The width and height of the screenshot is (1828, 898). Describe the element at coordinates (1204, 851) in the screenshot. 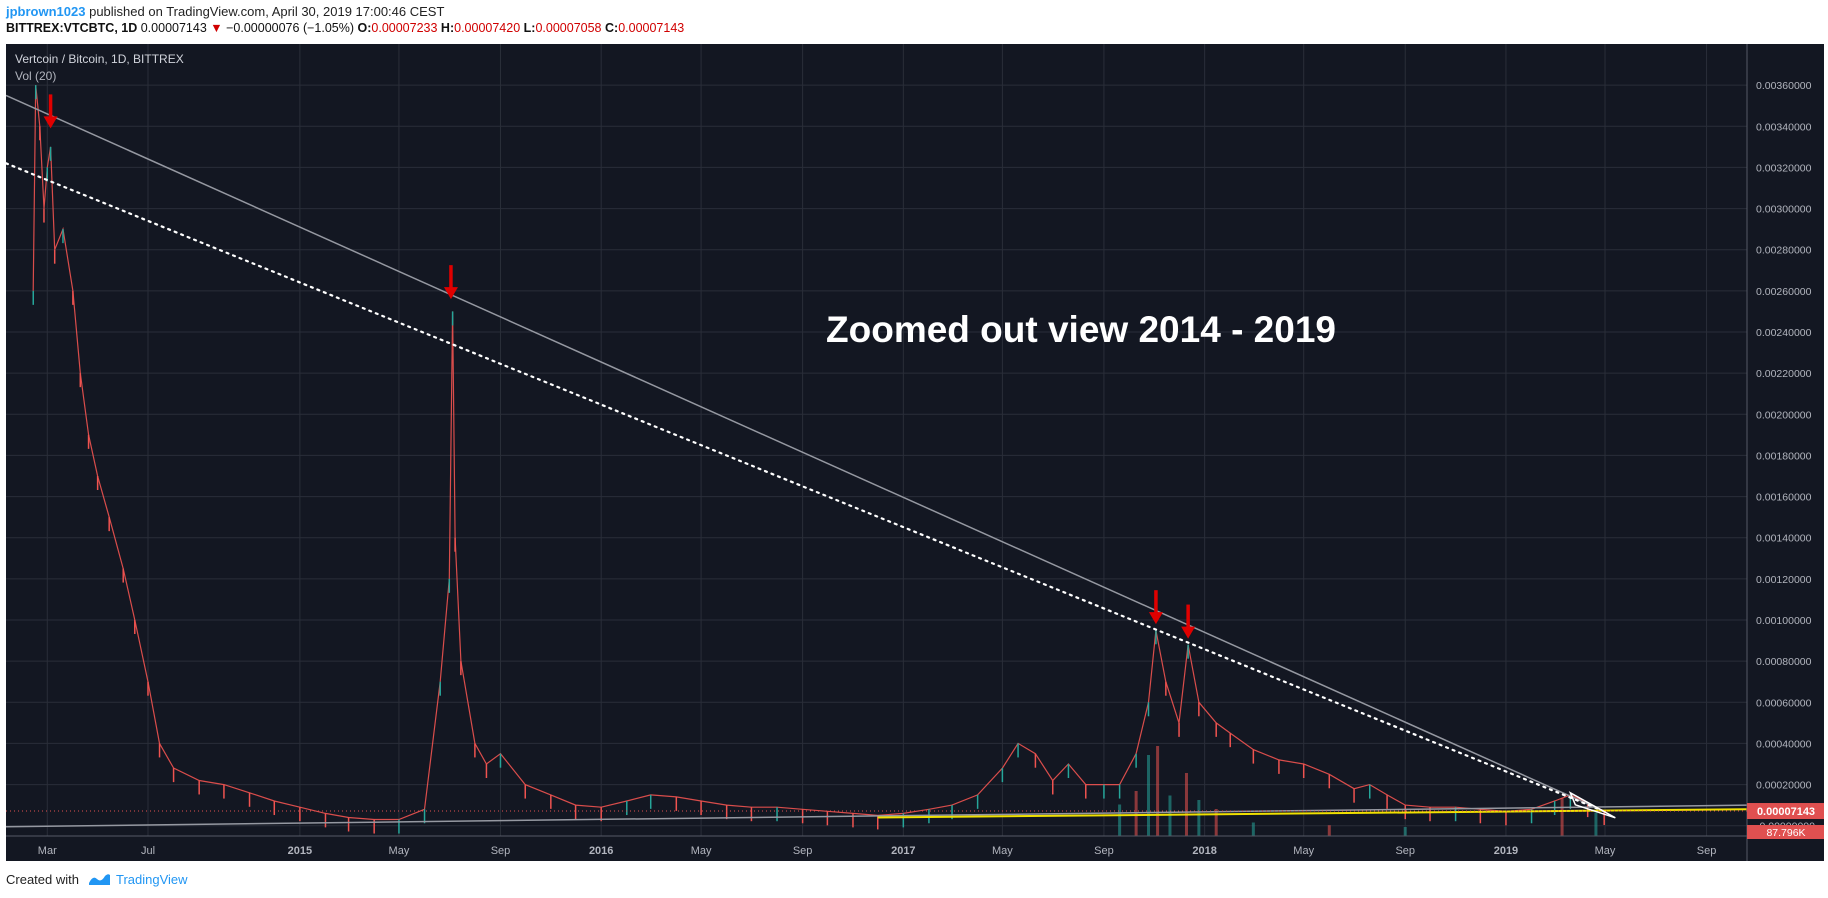

I see `x-tick-label: 2018` at that location.